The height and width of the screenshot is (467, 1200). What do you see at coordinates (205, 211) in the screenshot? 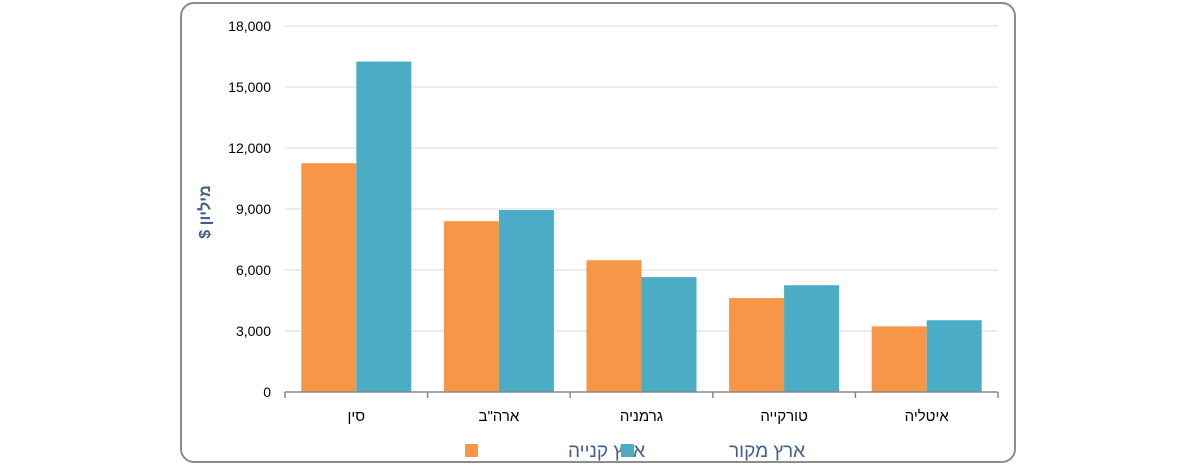
I see `y-axis-label: מיליון $` at bounding box center [205, 211].